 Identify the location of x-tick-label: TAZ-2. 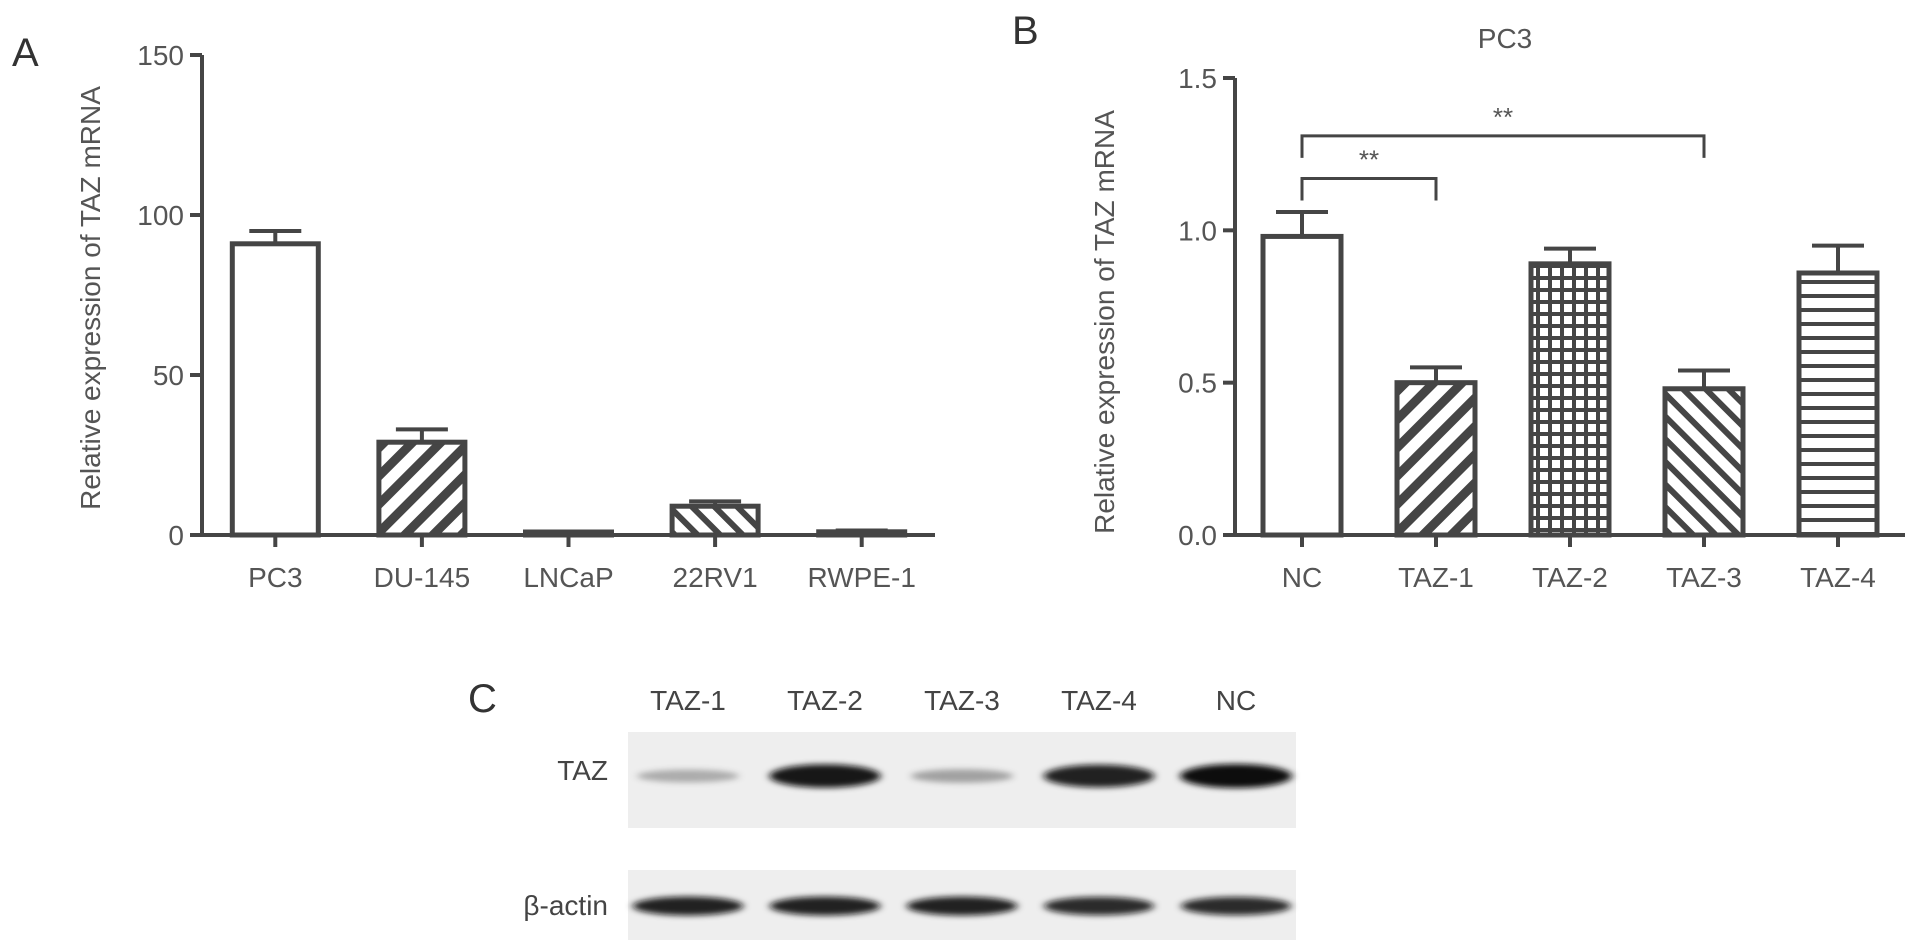
(1570, 577).